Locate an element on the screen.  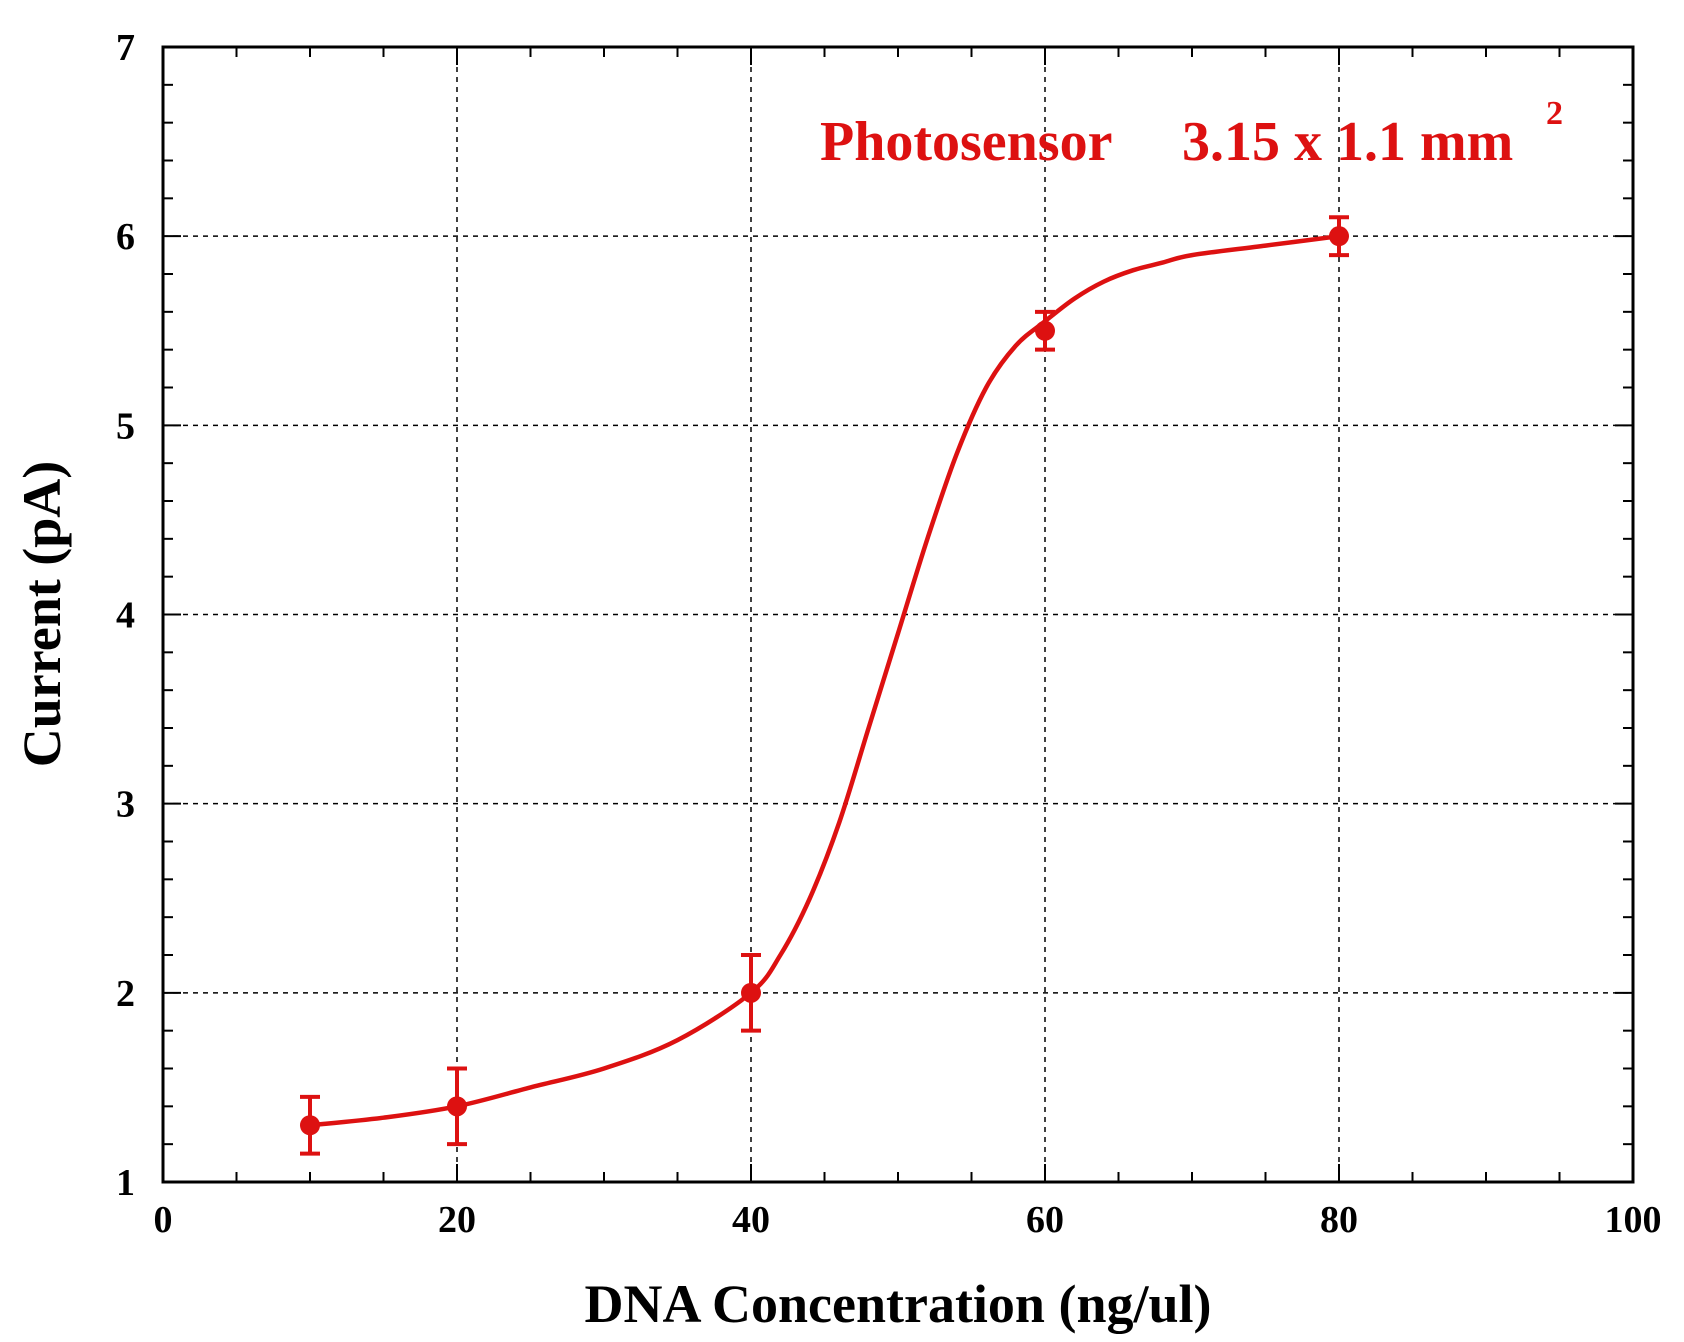
x-tick-label: 80 is located at coordinates (1339, 1220).